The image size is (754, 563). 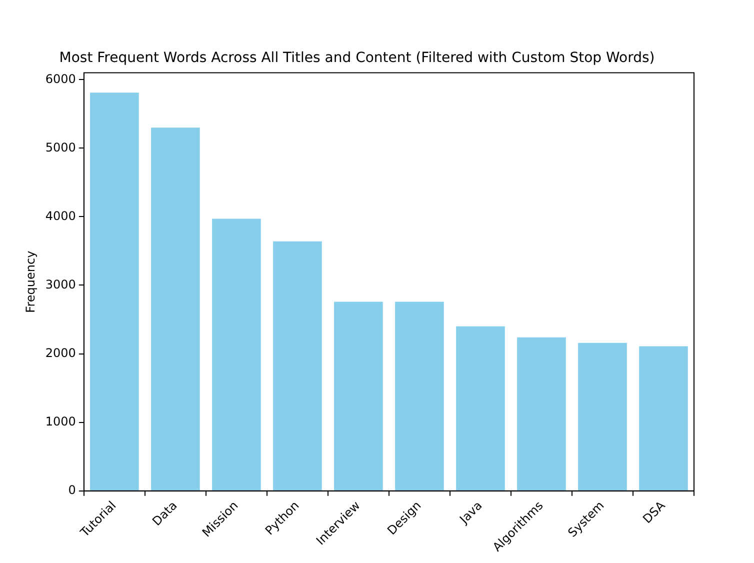 I want to click on y-tick-label: 3000, so click(x=60, y=284).